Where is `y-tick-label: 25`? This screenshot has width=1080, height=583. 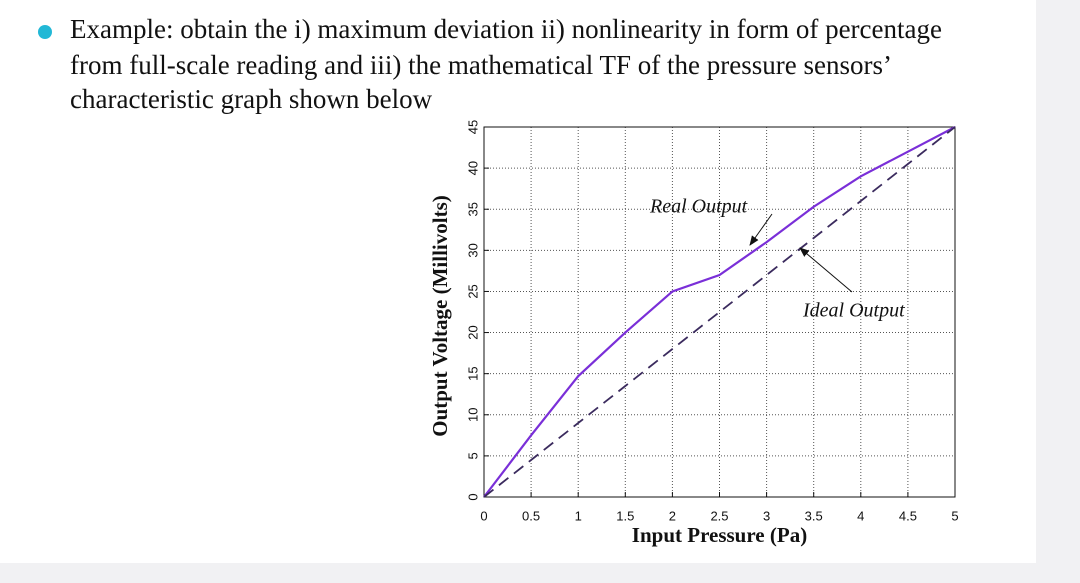 y-tick-label: 25 is located at coordinates (472, 291).